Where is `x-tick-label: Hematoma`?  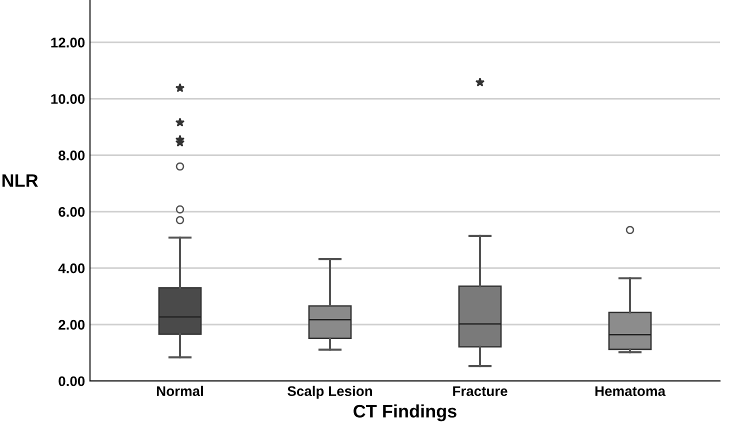 x-tick-label: Hematoma is located at coordinates (630, 391).